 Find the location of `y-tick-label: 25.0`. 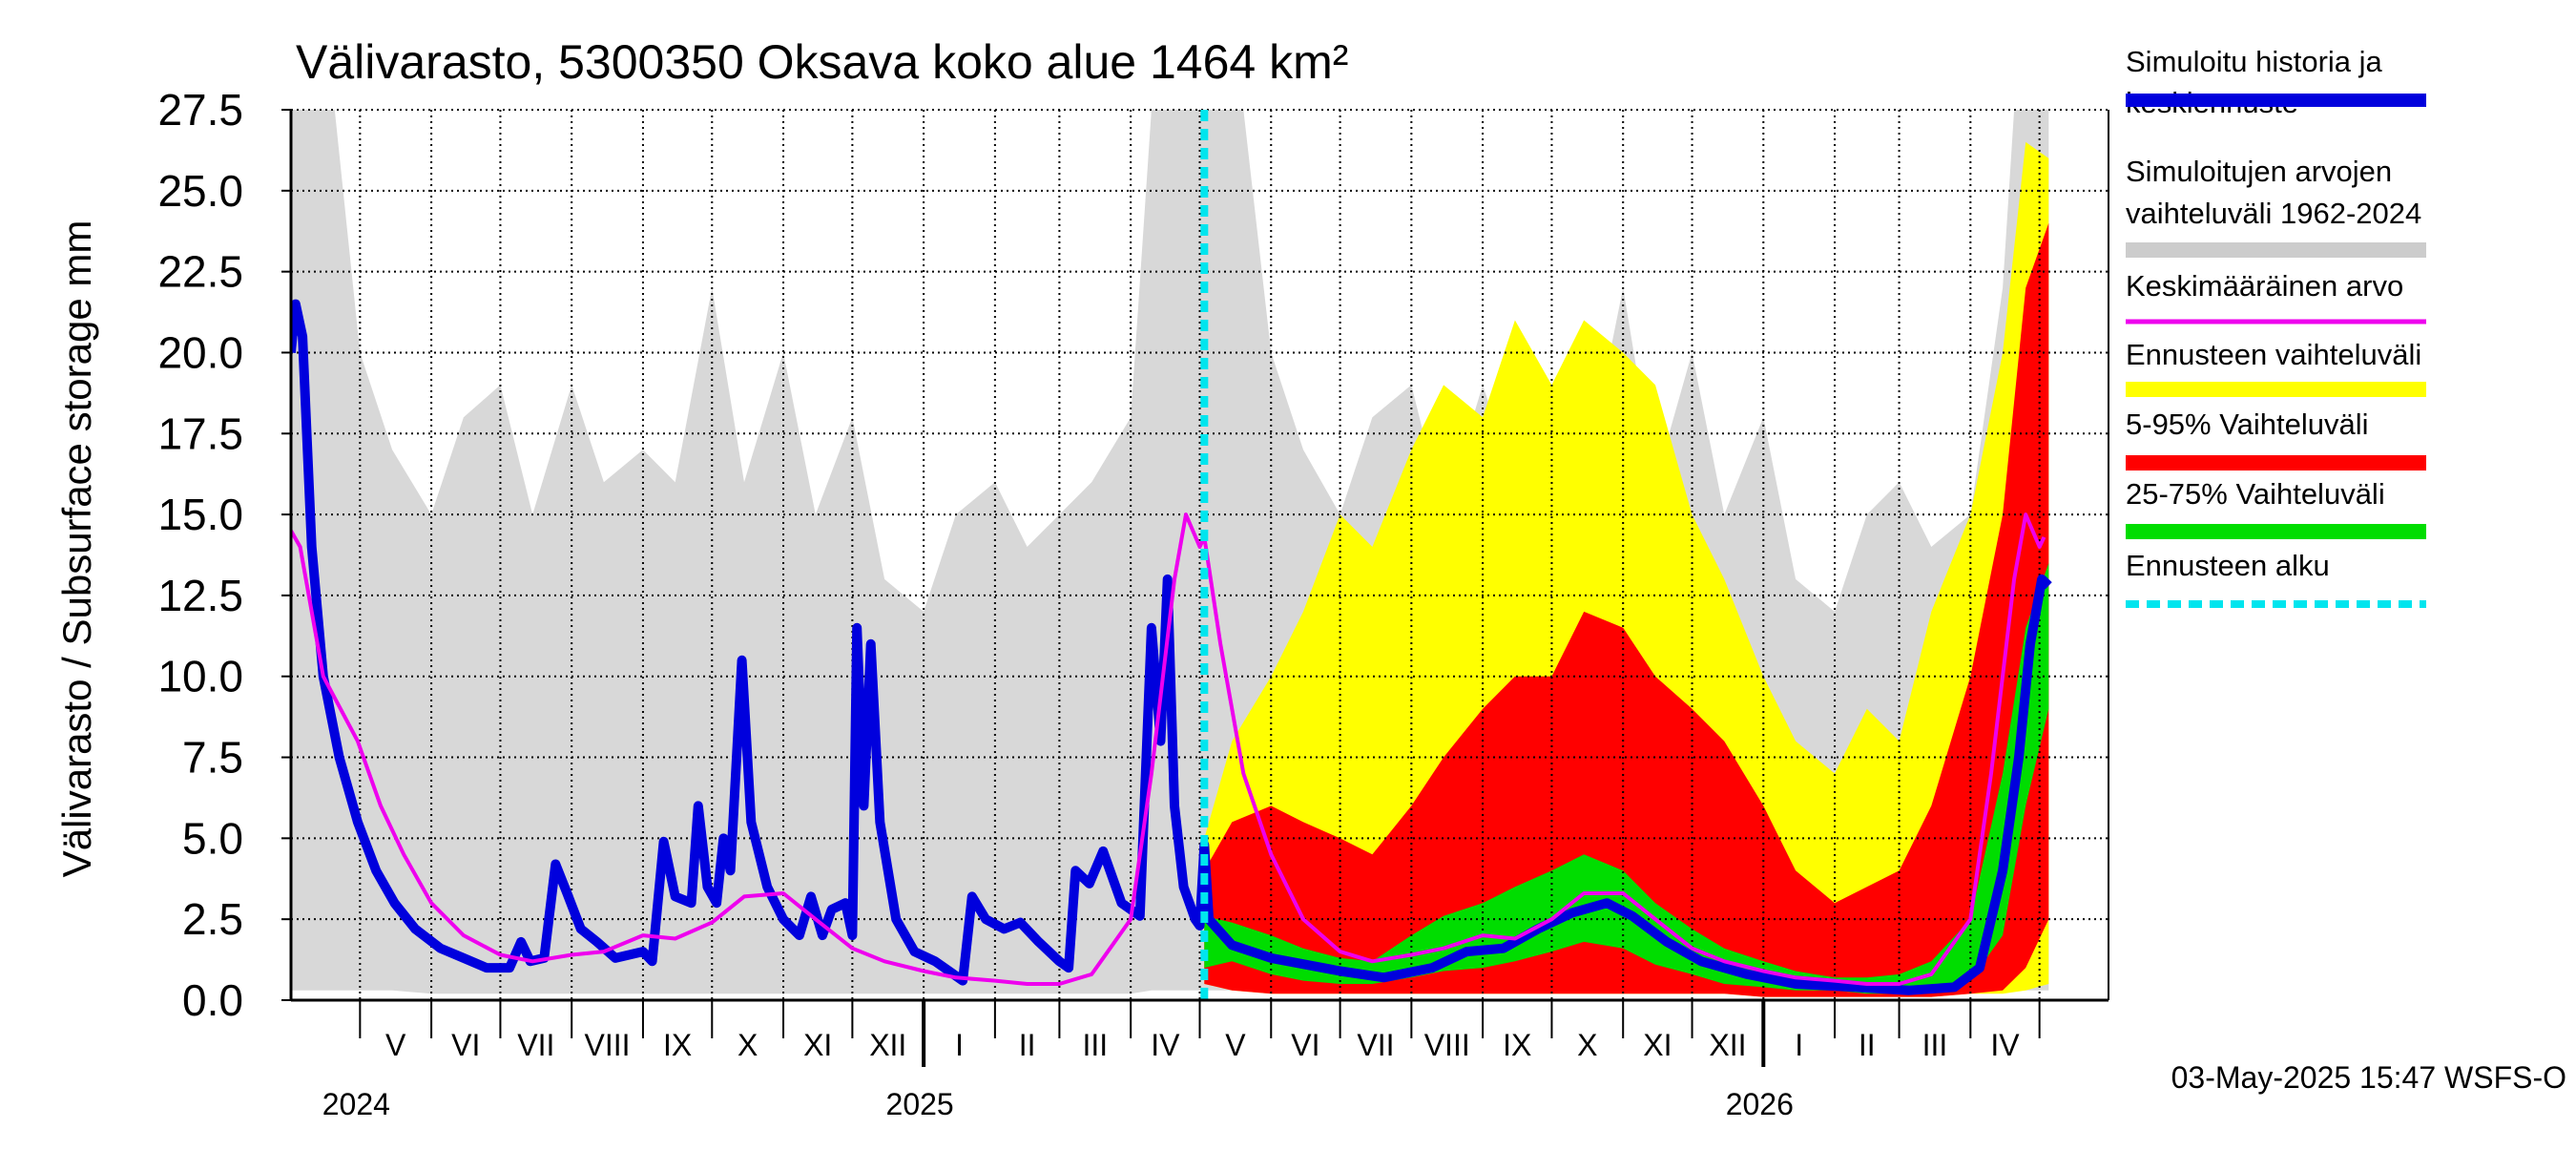

y-tick-label: 25.0 is located at coordinates (200, 191).